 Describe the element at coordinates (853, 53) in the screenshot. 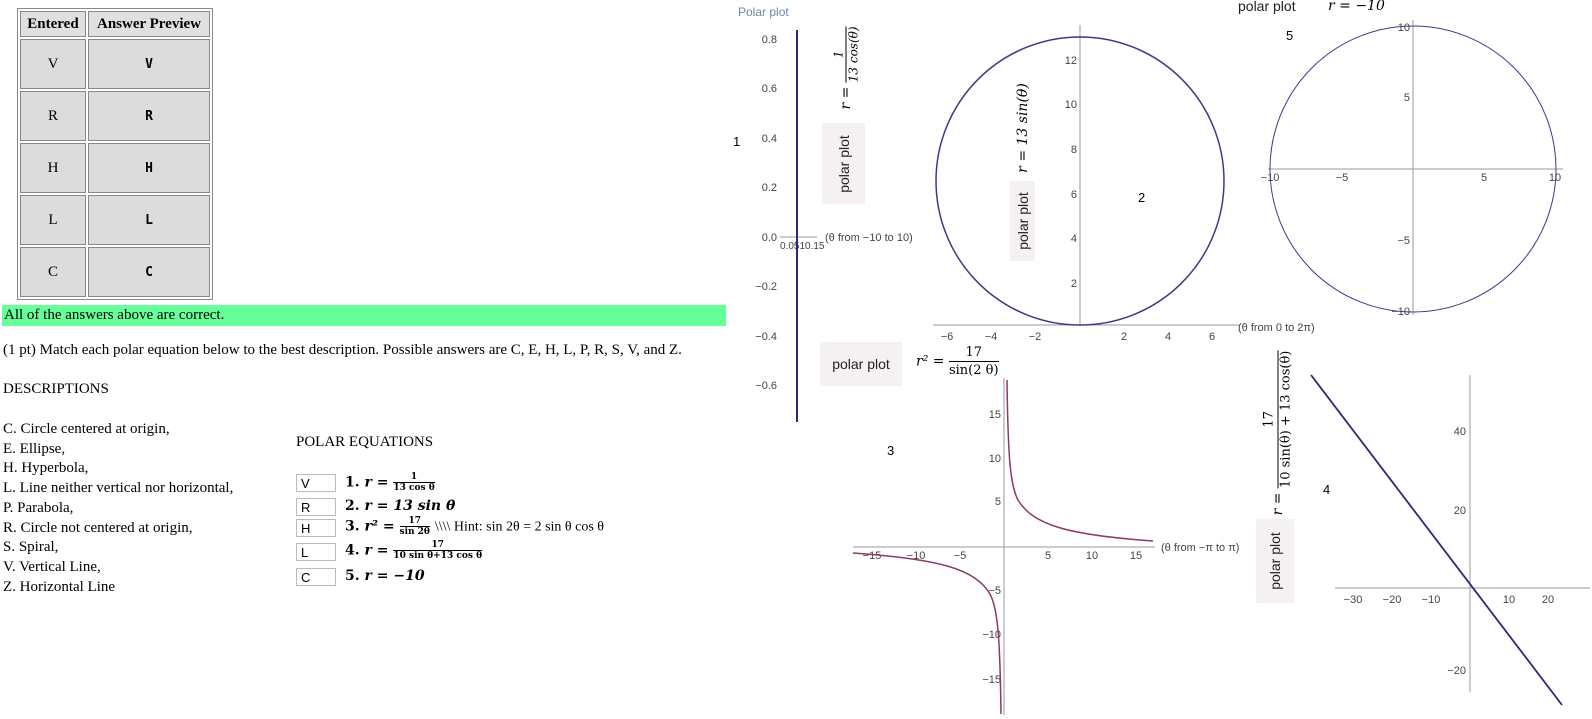

I see `fraction-denominator: 13 cos(θ)` at that location.